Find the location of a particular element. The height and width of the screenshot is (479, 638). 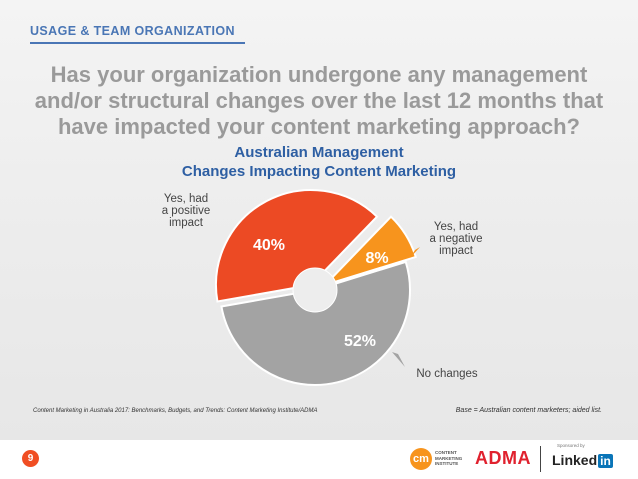

donut-hole is located at coordinates (315, 290).